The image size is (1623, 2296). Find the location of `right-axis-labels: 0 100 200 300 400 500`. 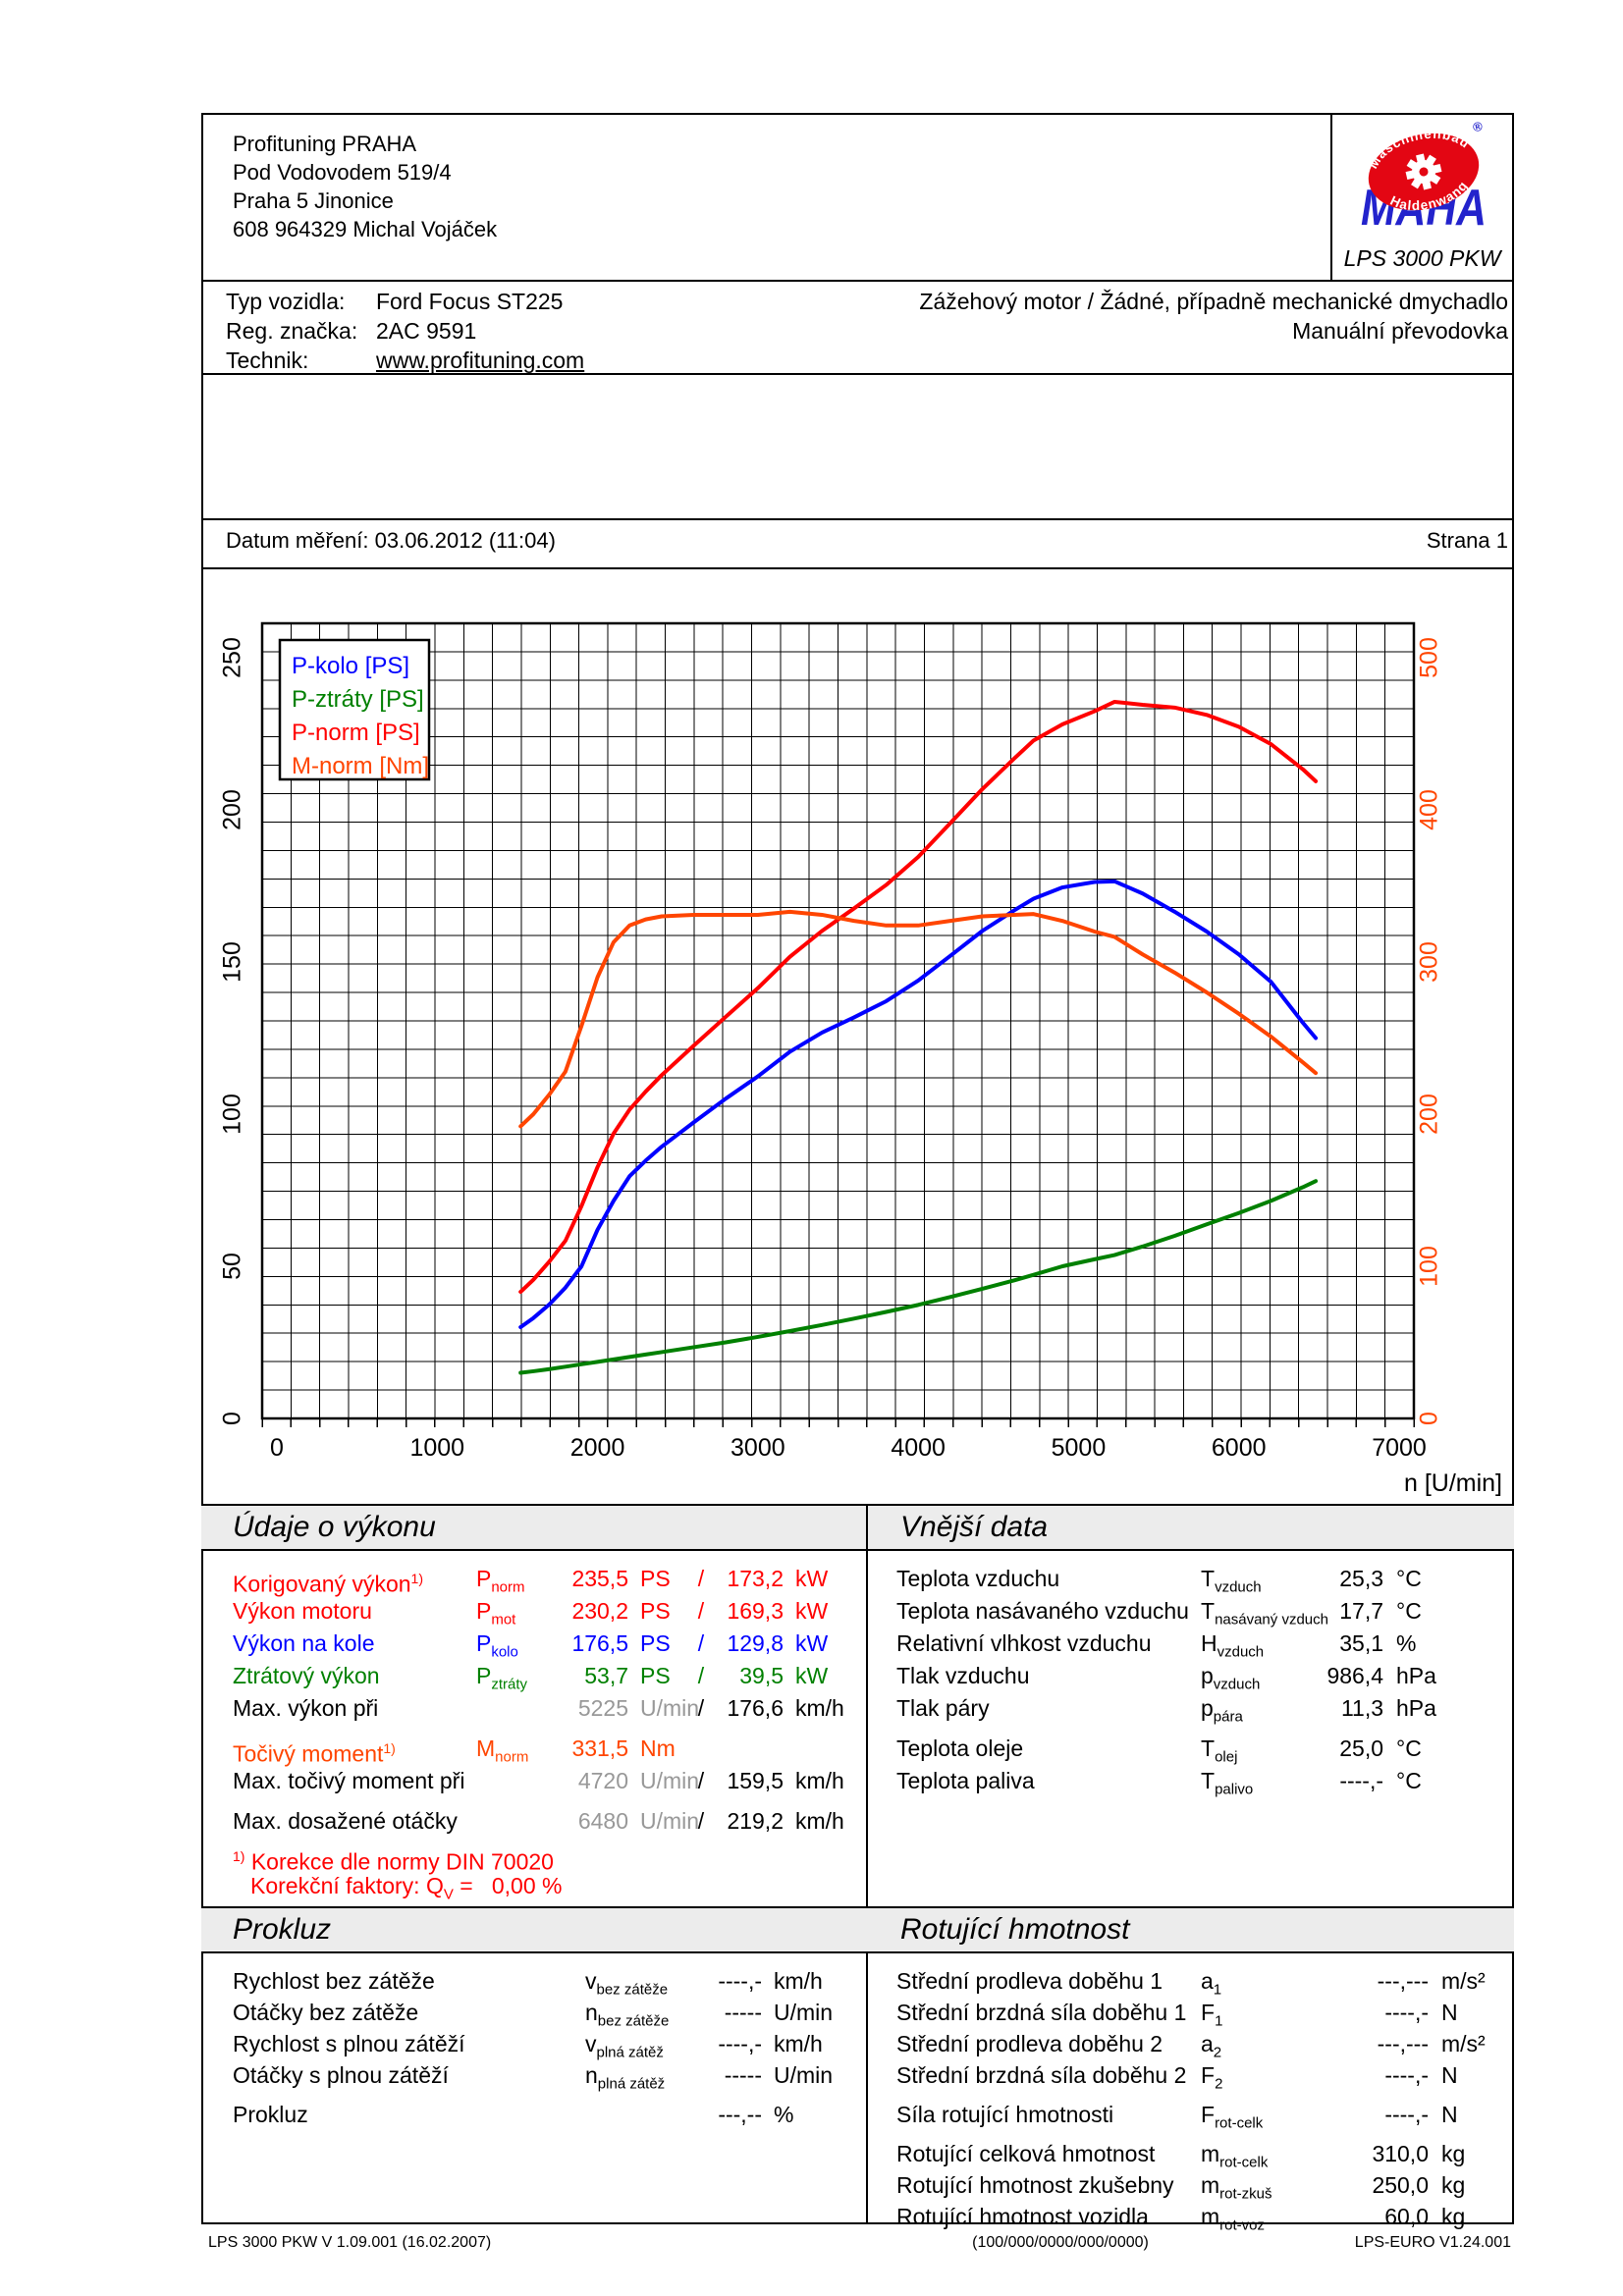

right-axis-labels: 0 100 200 300 400 500 is located at coordinates (1430, 1031).